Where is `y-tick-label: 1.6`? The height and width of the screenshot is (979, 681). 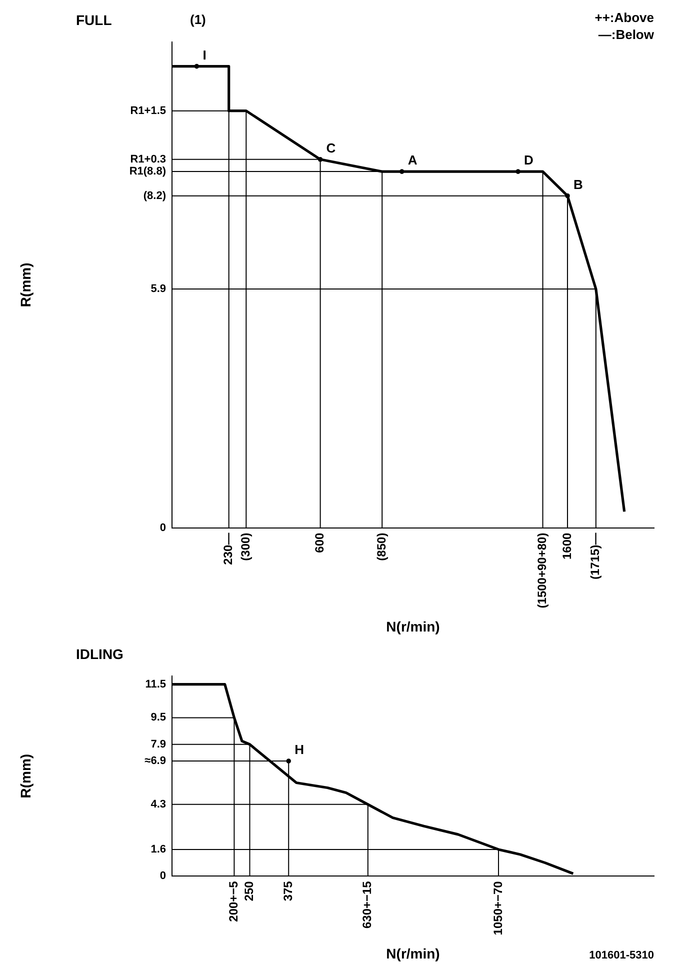
y-tick-label: 1.6 is located at coordinates (158, 849).